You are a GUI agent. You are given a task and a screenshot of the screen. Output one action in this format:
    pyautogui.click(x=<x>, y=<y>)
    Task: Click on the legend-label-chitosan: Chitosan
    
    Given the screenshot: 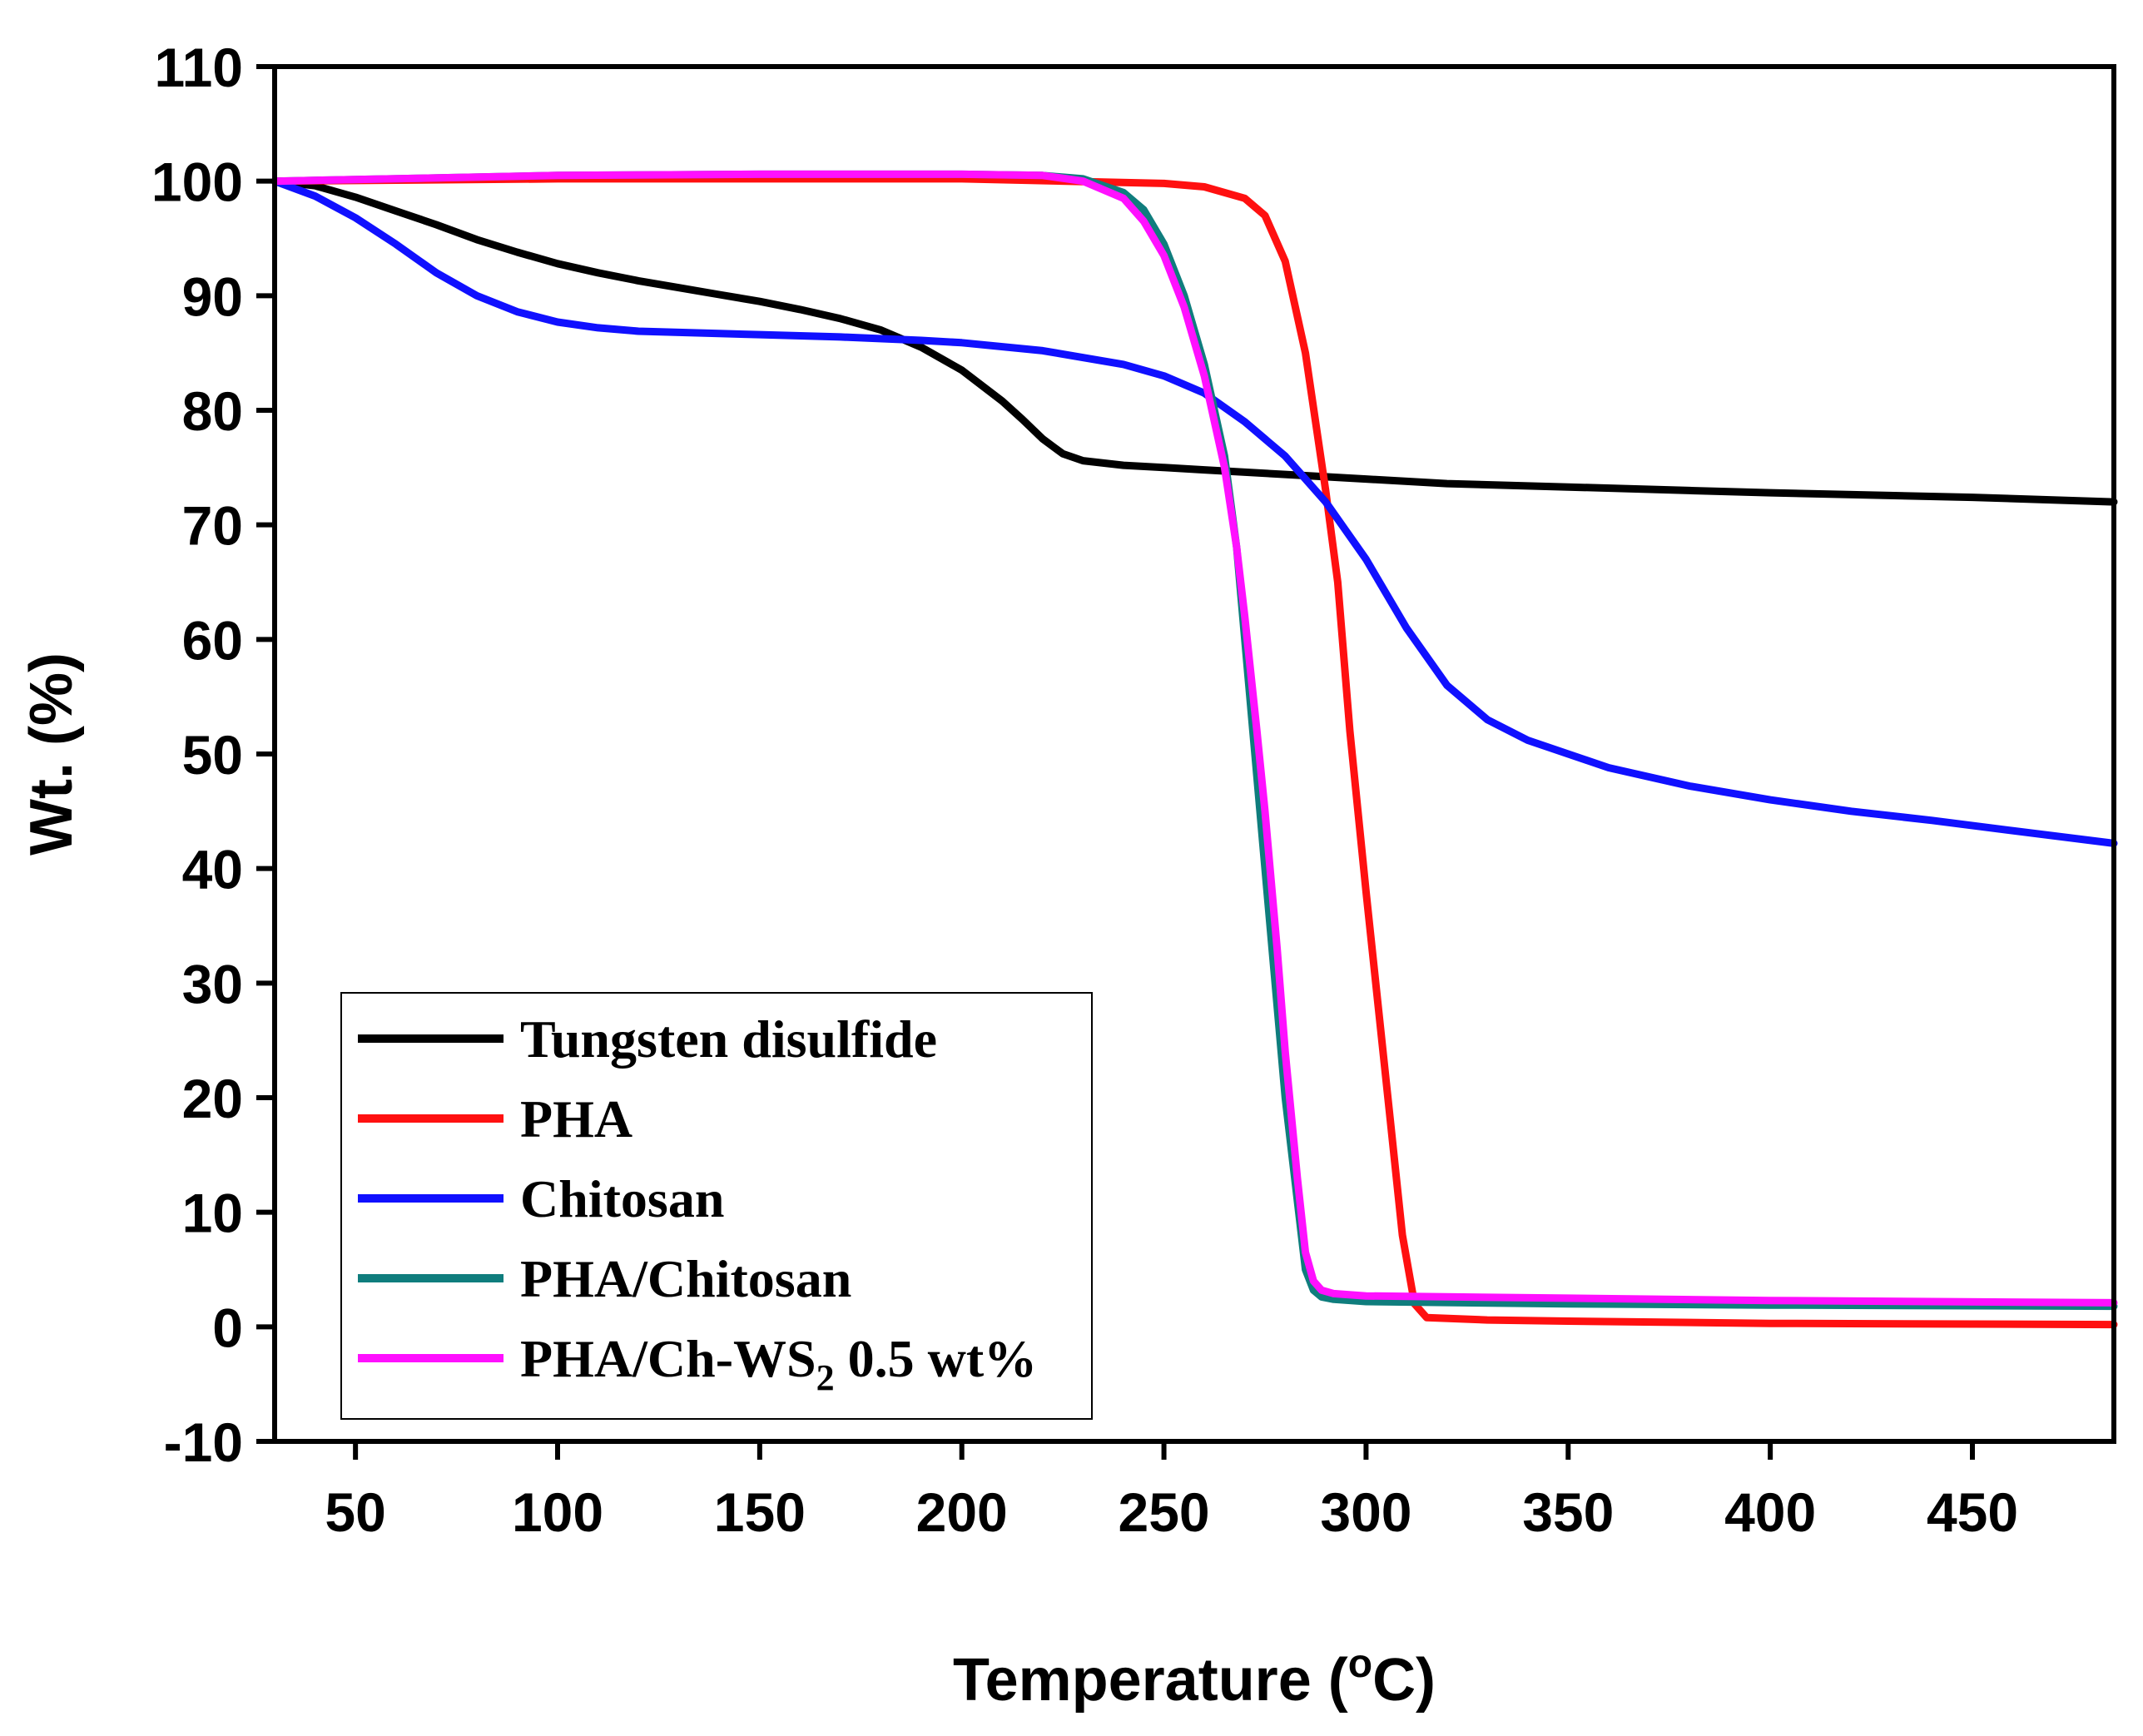 What is the action you would take?
    pyautogui.click(x=622, y=1198)
    